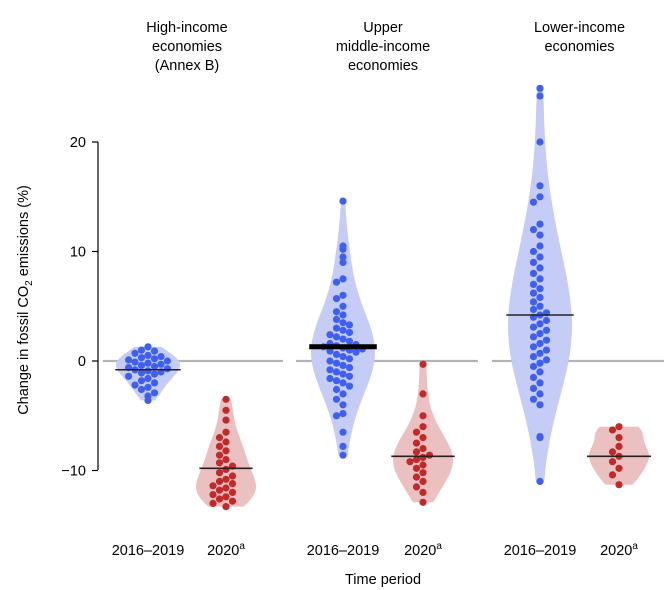 The width and height of the screenshot is (664, 590). I want to click on panel-title-line: economies, so click(579, 47).